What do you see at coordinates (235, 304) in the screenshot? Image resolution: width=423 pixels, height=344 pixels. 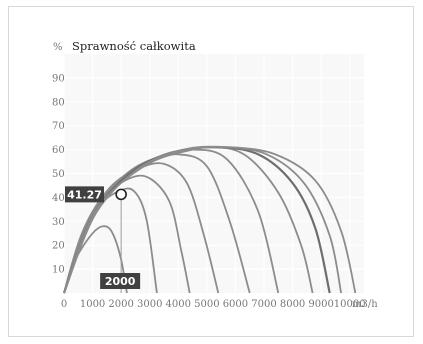 I see `x-tick-label: 6000` at bounding box center [235, 304].